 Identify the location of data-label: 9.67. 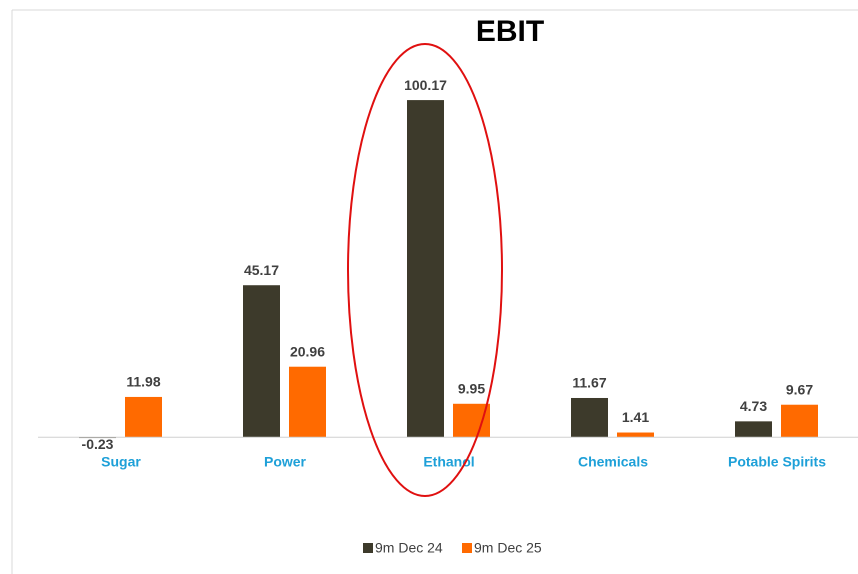
(799, 389).